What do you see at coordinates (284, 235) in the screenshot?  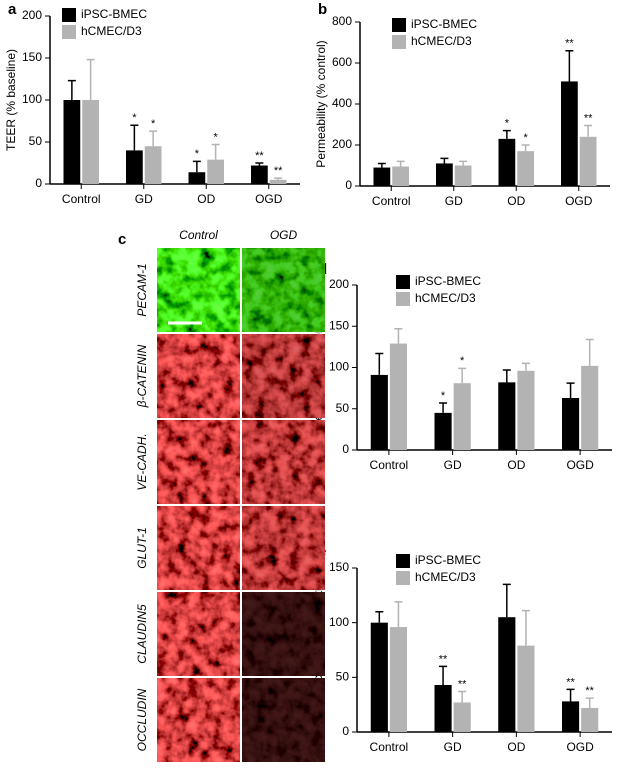 I see `column-label: OGD` at bounding box center [284, 235].